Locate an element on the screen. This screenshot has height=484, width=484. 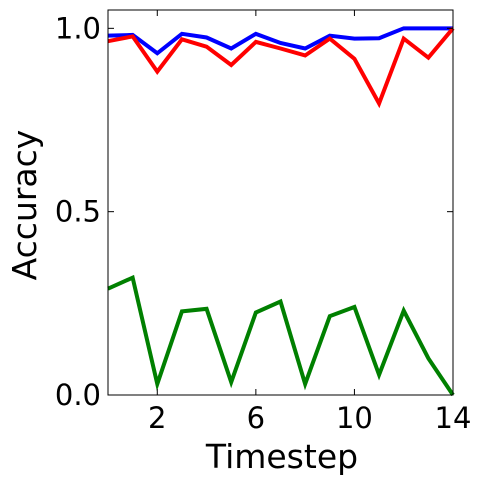
x-tick-label: 2 is located at coordinates (157, 418).